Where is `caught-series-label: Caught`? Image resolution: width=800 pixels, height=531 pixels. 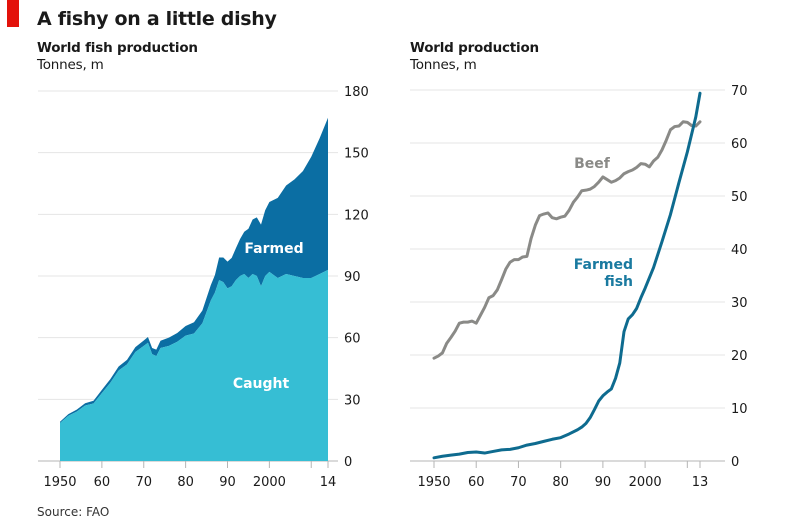
caught-series-label: Caught is located at coordinates (261, 384).